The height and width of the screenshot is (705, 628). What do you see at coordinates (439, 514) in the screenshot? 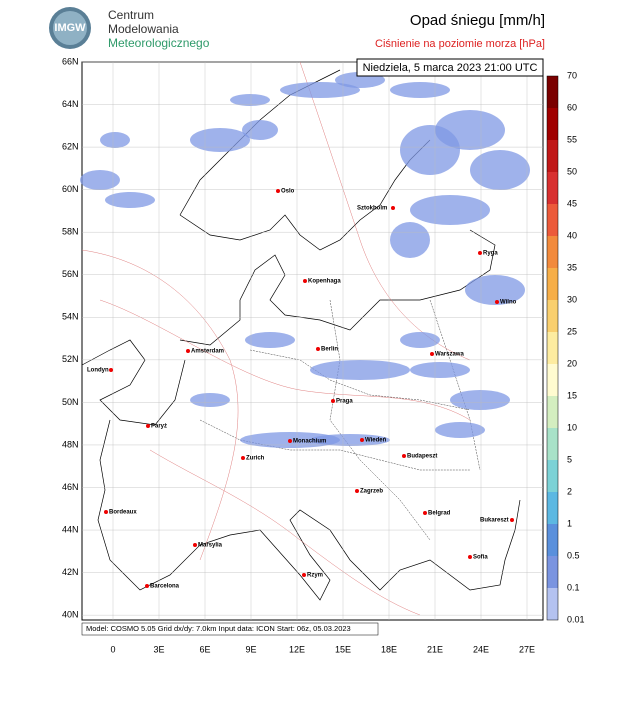
I see `city-label: Belgrad` at bounding box center [439, 514].